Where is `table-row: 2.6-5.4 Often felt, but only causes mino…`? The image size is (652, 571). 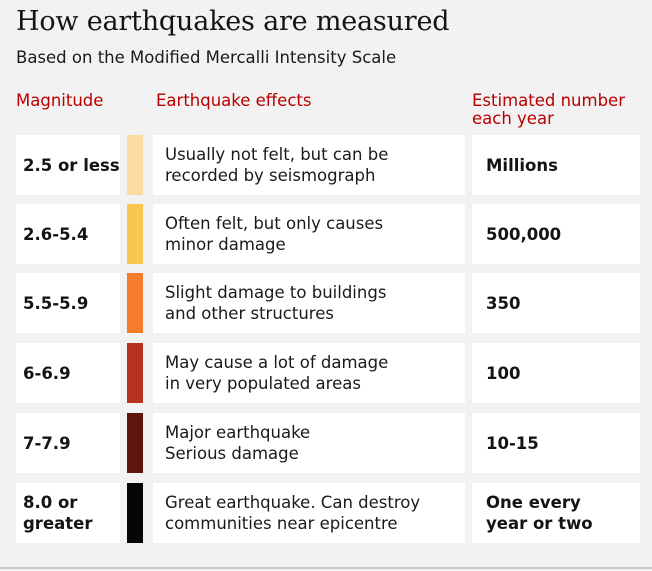
table-row: 2.6-5.4 Often felt, but only causes mino… is located at coordinates (328, 234).